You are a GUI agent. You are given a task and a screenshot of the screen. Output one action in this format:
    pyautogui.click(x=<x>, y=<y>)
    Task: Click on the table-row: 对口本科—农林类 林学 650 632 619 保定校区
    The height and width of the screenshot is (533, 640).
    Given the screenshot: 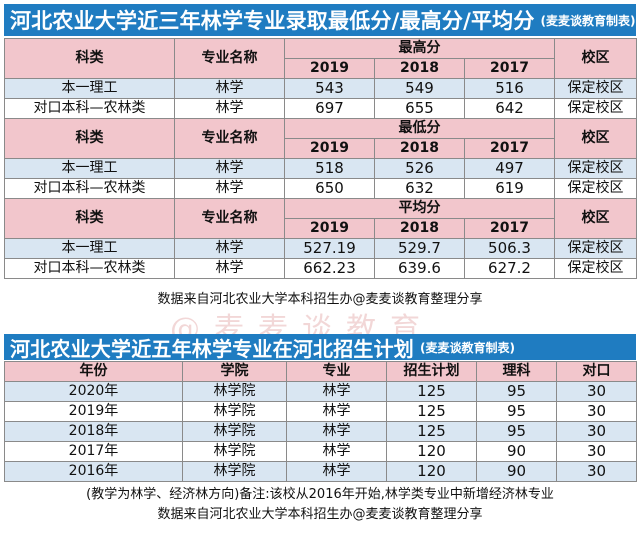 What is the action you would take?
    pyautogui.click(x=321, y=188)
    